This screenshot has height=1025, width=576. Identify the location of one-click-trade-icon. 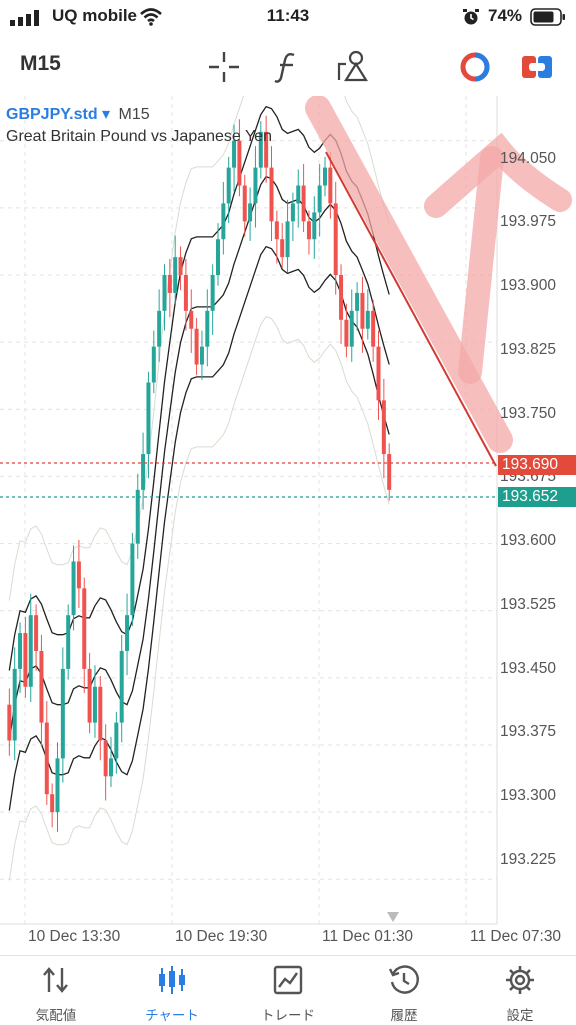
(537, 67).